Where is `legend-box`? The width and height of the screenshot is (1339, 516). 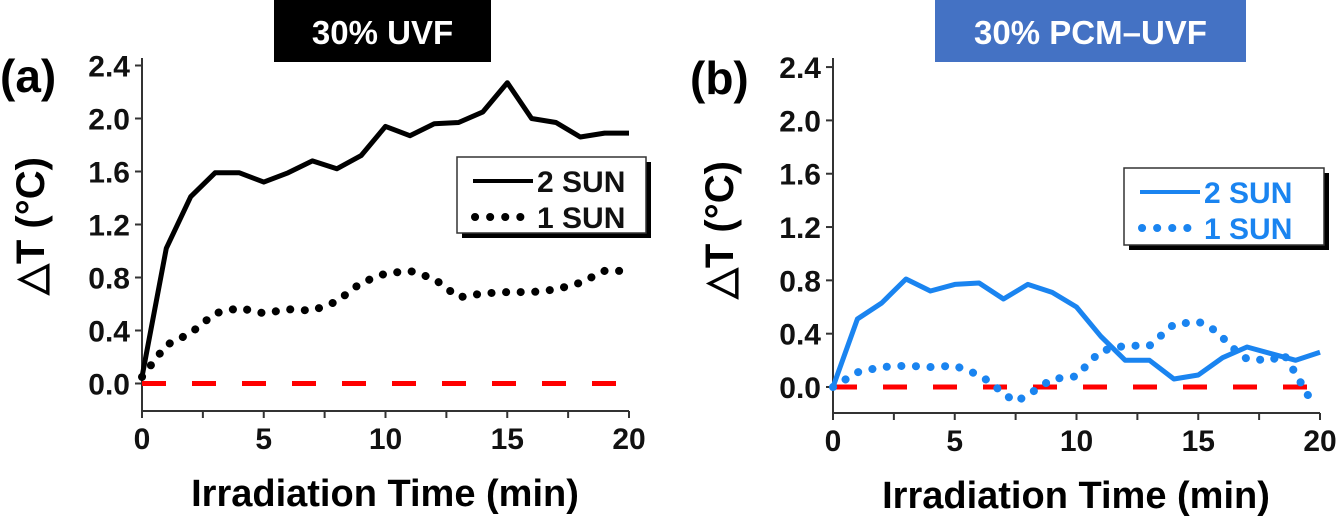
legend-box is located at coordinates (1224, 206).